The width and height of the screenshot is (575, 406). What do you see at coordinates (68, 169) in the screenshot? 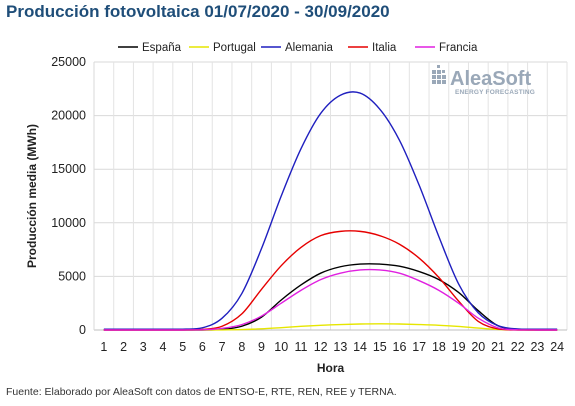
I see `y-tick-label: 15000` at bounding box center [68, 169].